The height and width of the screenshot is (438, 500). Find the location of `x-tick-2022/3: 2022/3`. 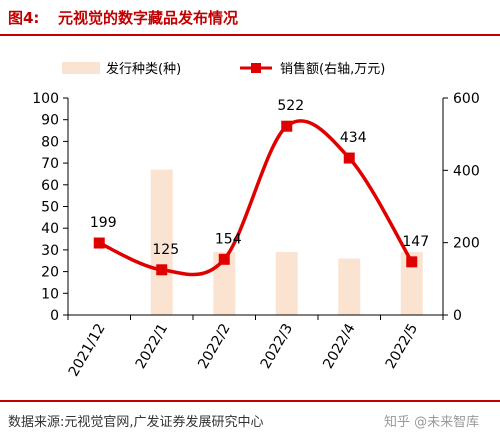

x-tick-2022/3: 2022/3 is located at coordinates (277, 346).